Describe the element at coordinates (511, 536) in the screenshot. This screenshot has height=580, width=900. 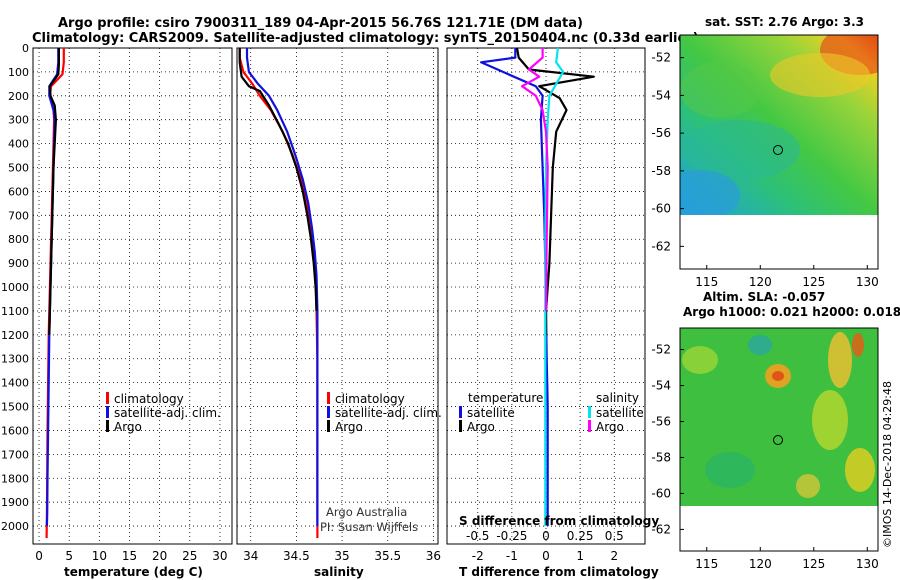
I see `s-difference-tick-label: -0.25` at that location.